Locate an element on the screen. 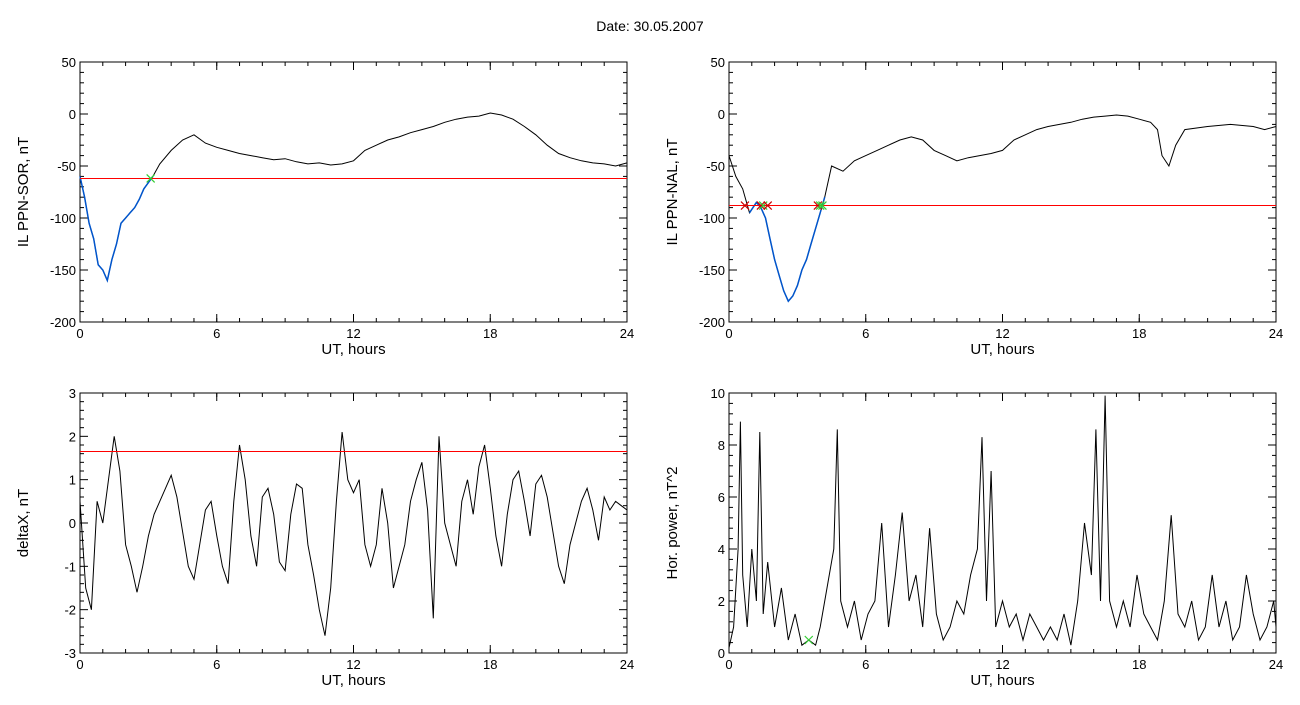 This screenshot has height=705, width=1300. figure-title: Date: 30.05.2007 is located at coordinates (650, 26).